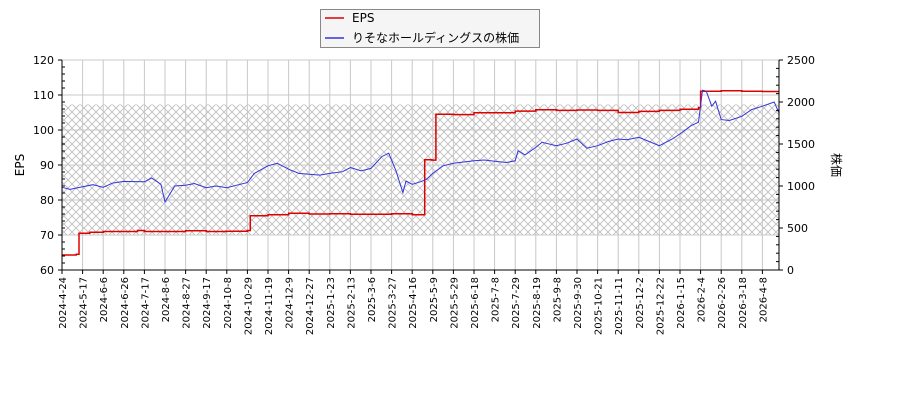  I want to click on x-tick-label: 2024-12-27, so click(310, 306).